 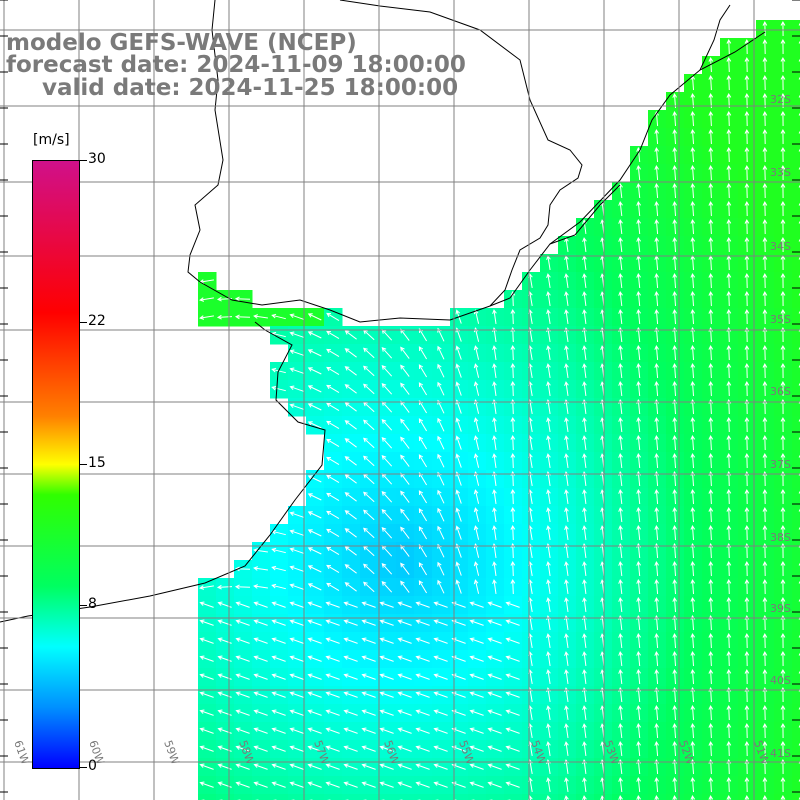 What do you see at coordinates (97, 320) in the screenshot?
I see `colorbar-label: 22` at bounding box center [97, 320].